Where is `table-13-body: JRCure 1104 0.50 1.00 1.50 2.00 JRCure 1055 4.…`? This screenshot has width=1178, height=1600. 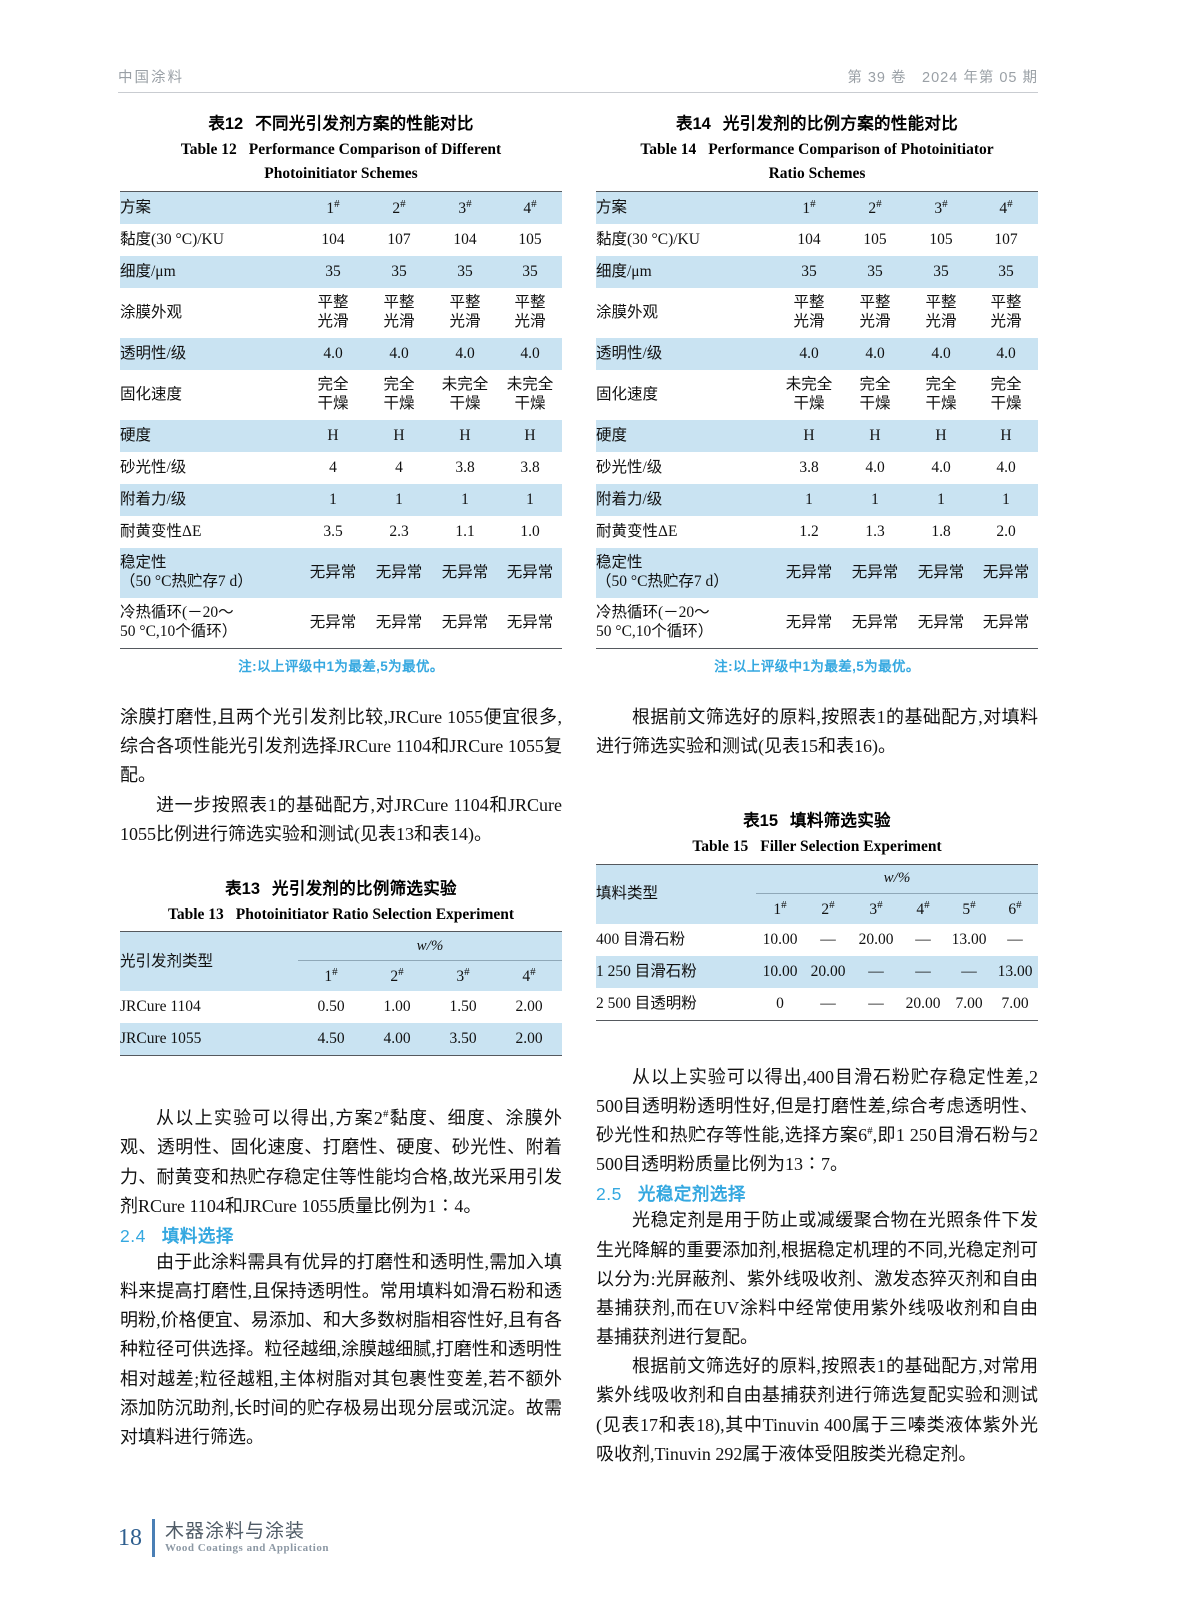 table-13-body: JRCure 1104 0.50 1.00 1.50 2.00 JRCure 1055 4.… is located at coordinates (341, 1023).